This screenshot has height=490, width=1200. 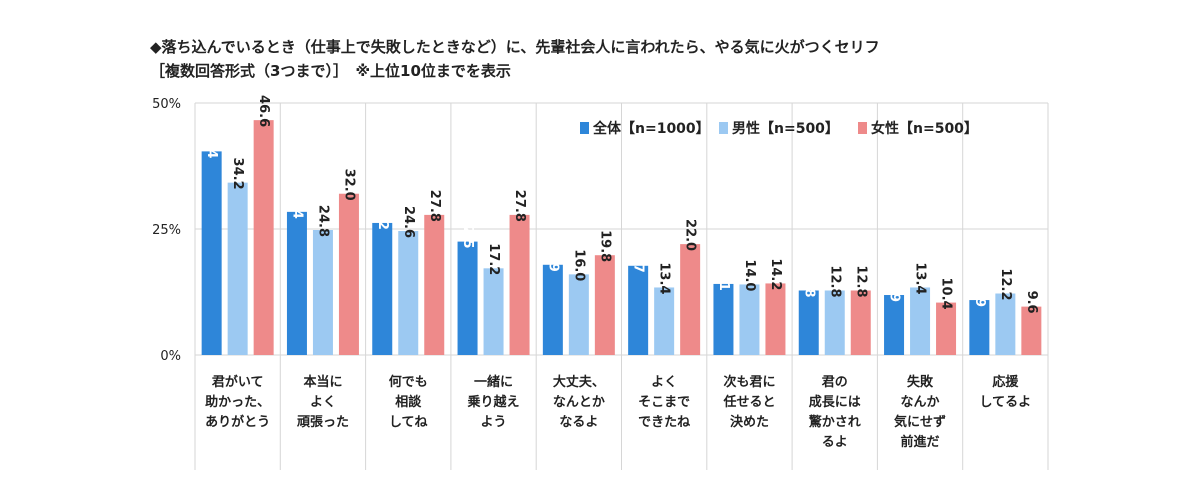 What do you see at coordinates (835, 402) in the screenshot?
I see `category-label: 成長には` at bounding box center [835, 402].